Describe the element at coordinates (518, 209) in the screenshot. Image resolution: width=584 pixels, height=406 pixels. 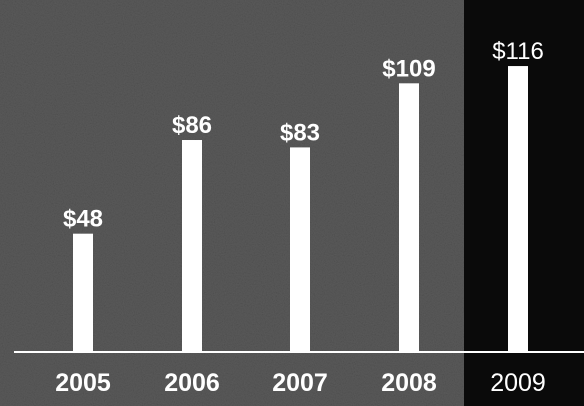
I see `bar-2009` at that location.